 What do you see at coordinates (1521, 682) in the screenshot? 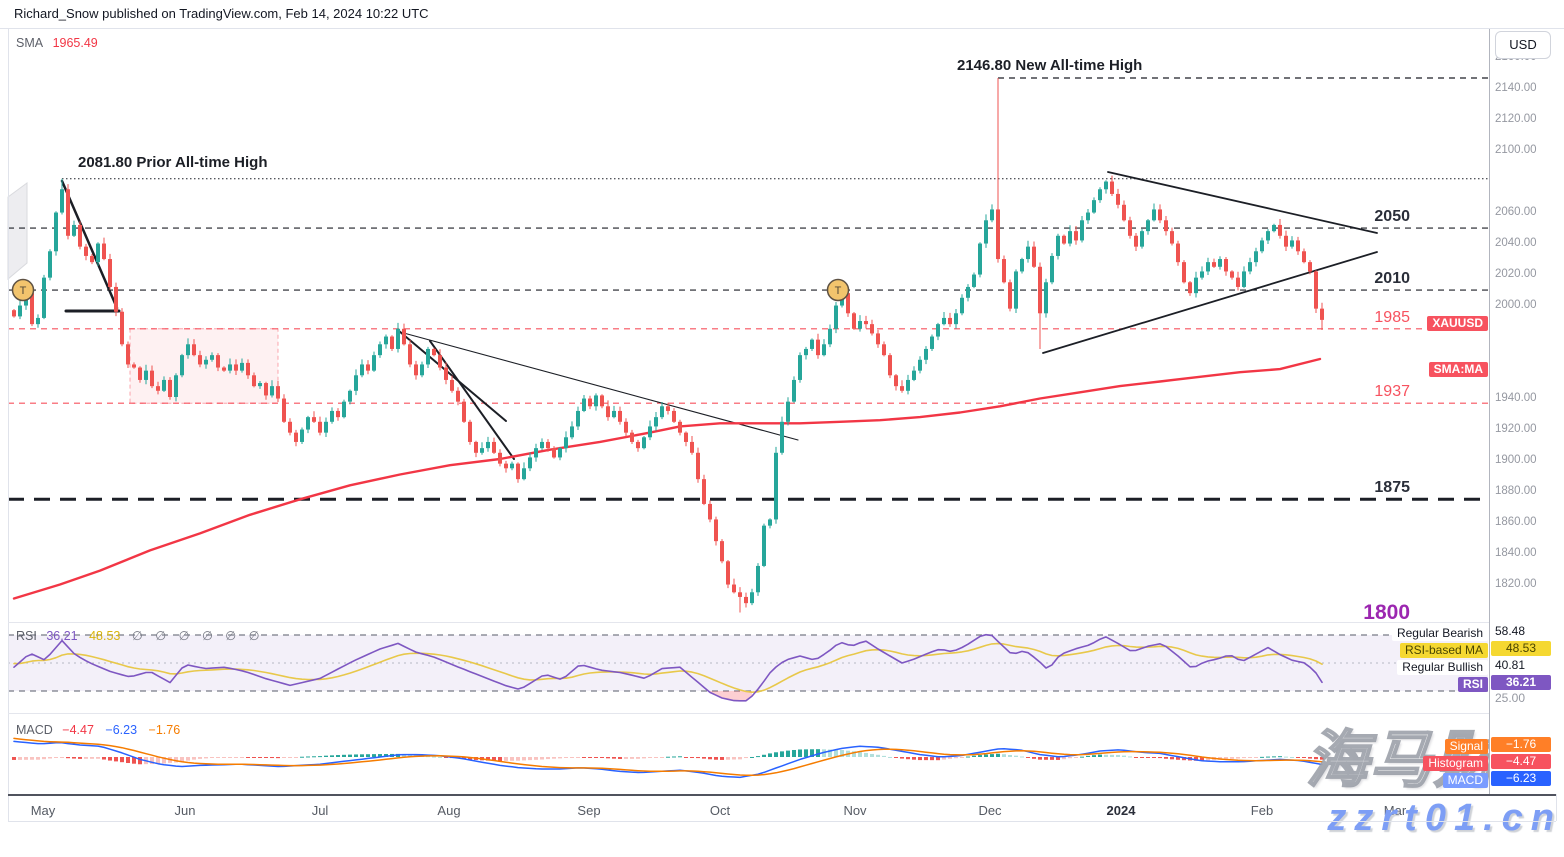
I see `indicator-value-rsi: 36.21` at bounding box center [1521, 682].